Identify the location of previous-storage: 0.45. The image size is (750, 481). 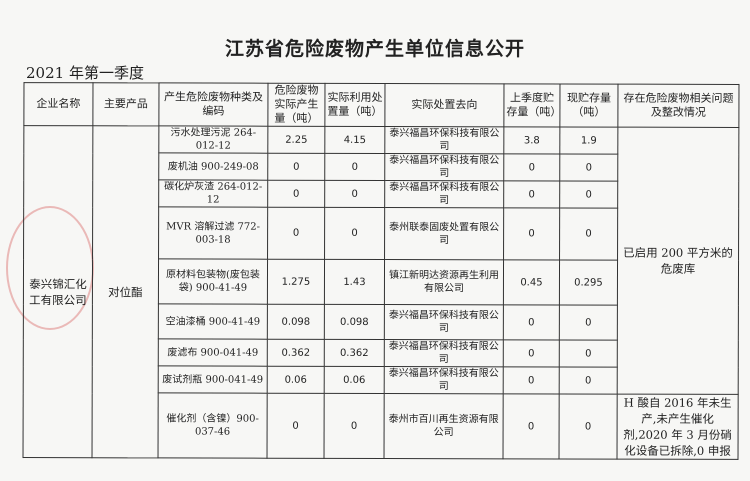
(531, 282).